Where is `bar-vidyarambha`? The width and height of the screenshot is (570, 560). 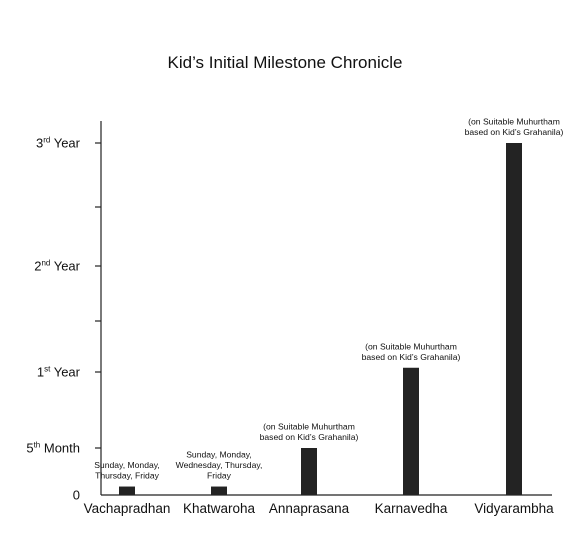 bar-vidyarambha is located at coordinates (514, 319).